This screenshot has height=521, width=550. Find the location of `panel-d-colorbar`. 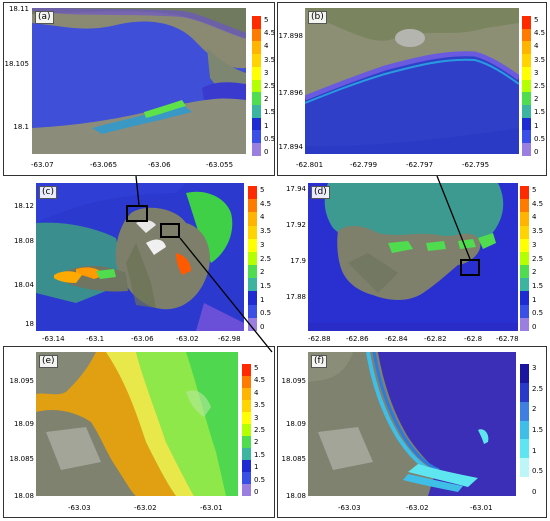

panel-d-colorbar is located at coordinates (524, 258).